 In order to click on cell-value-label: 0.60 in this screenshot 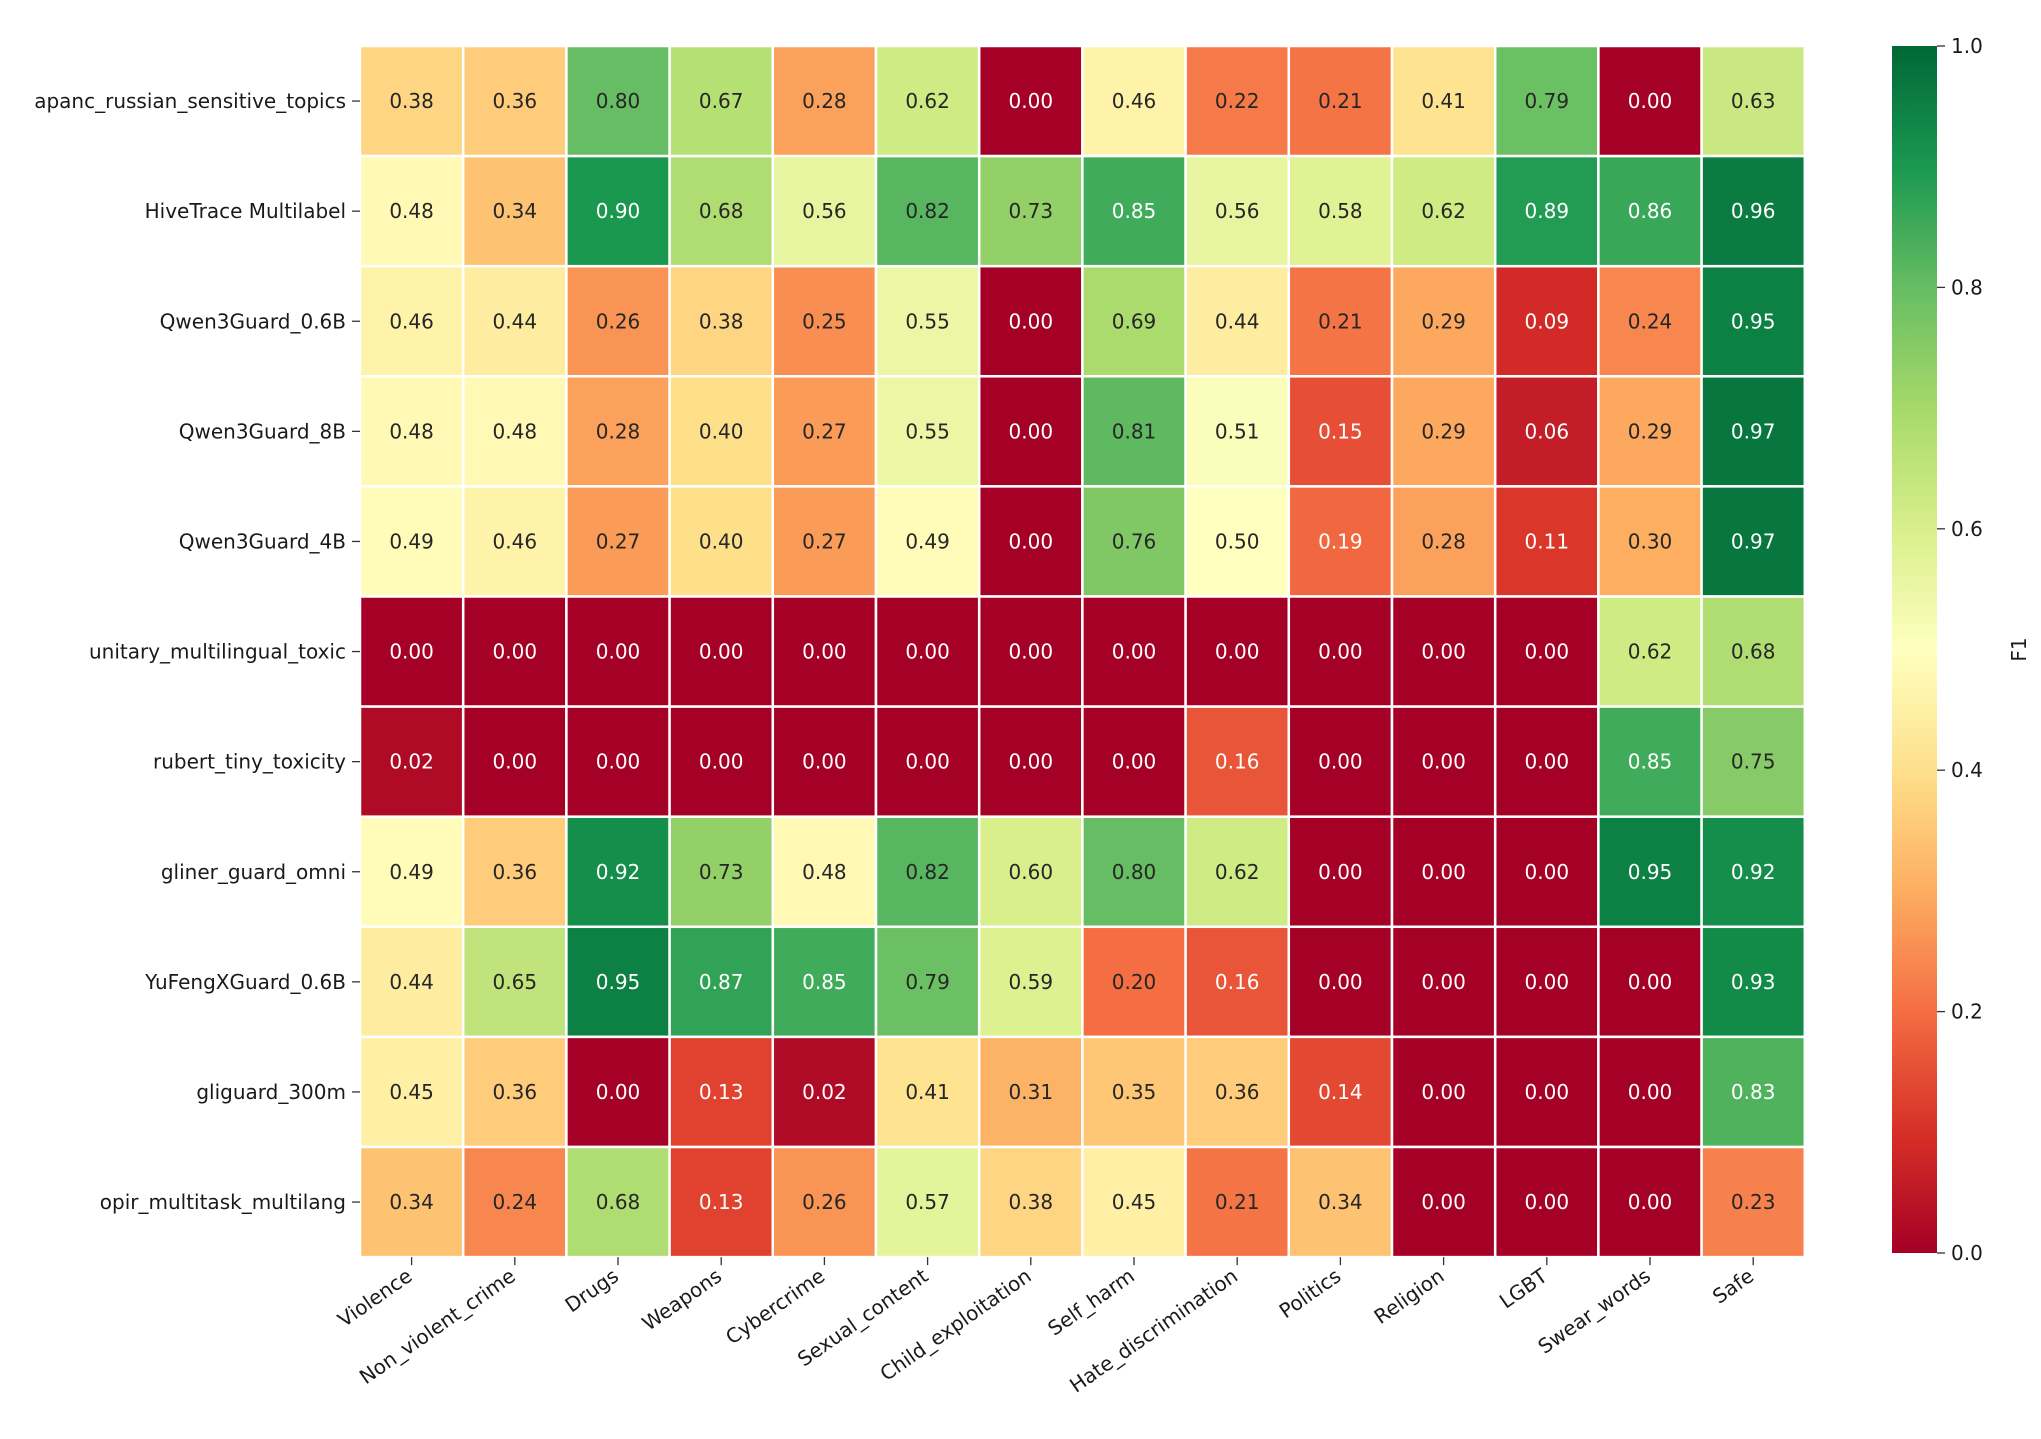, I will do `click(1031, 872)`.